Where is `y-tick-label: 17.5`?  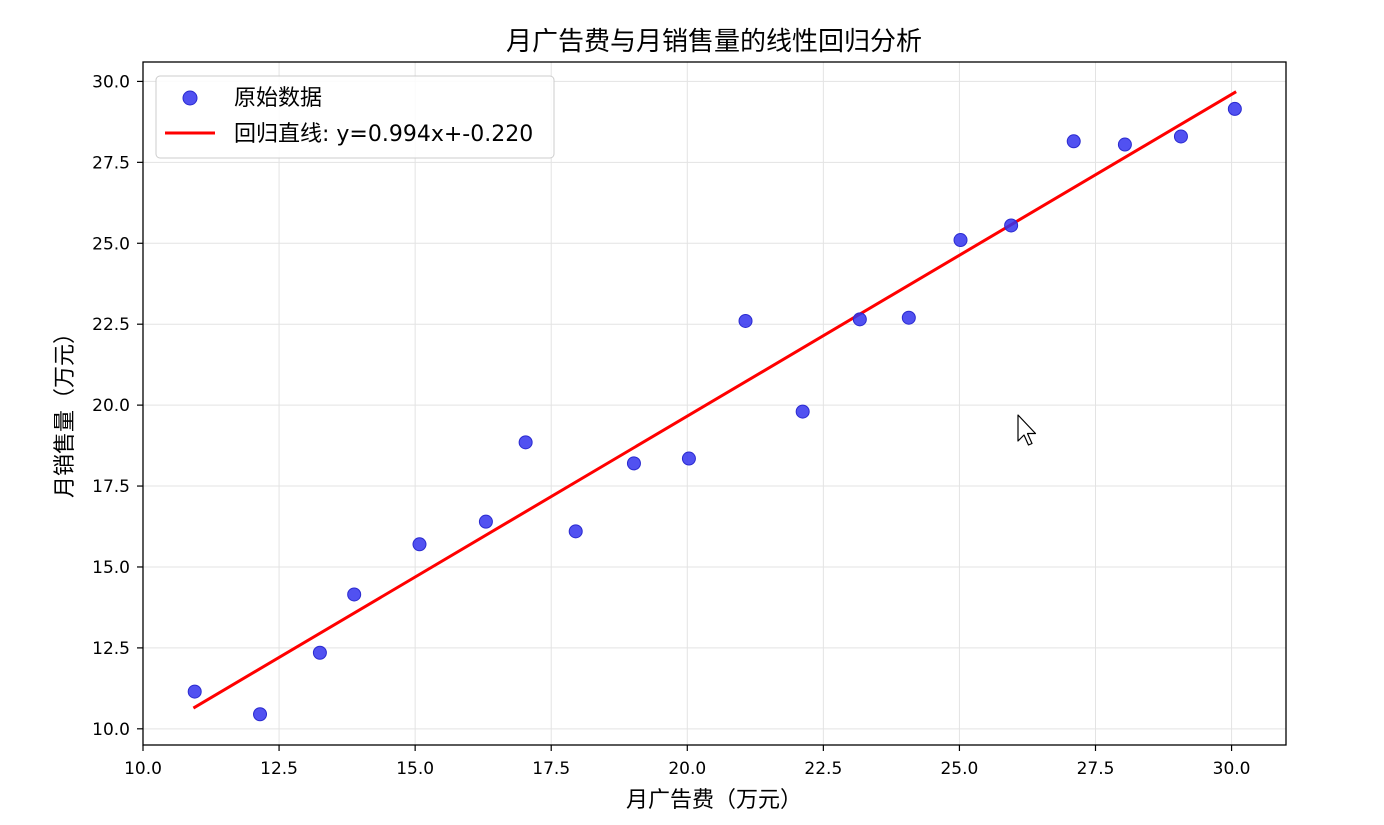 y-tick-label: 17.5 is located at coordinates (111, 487).